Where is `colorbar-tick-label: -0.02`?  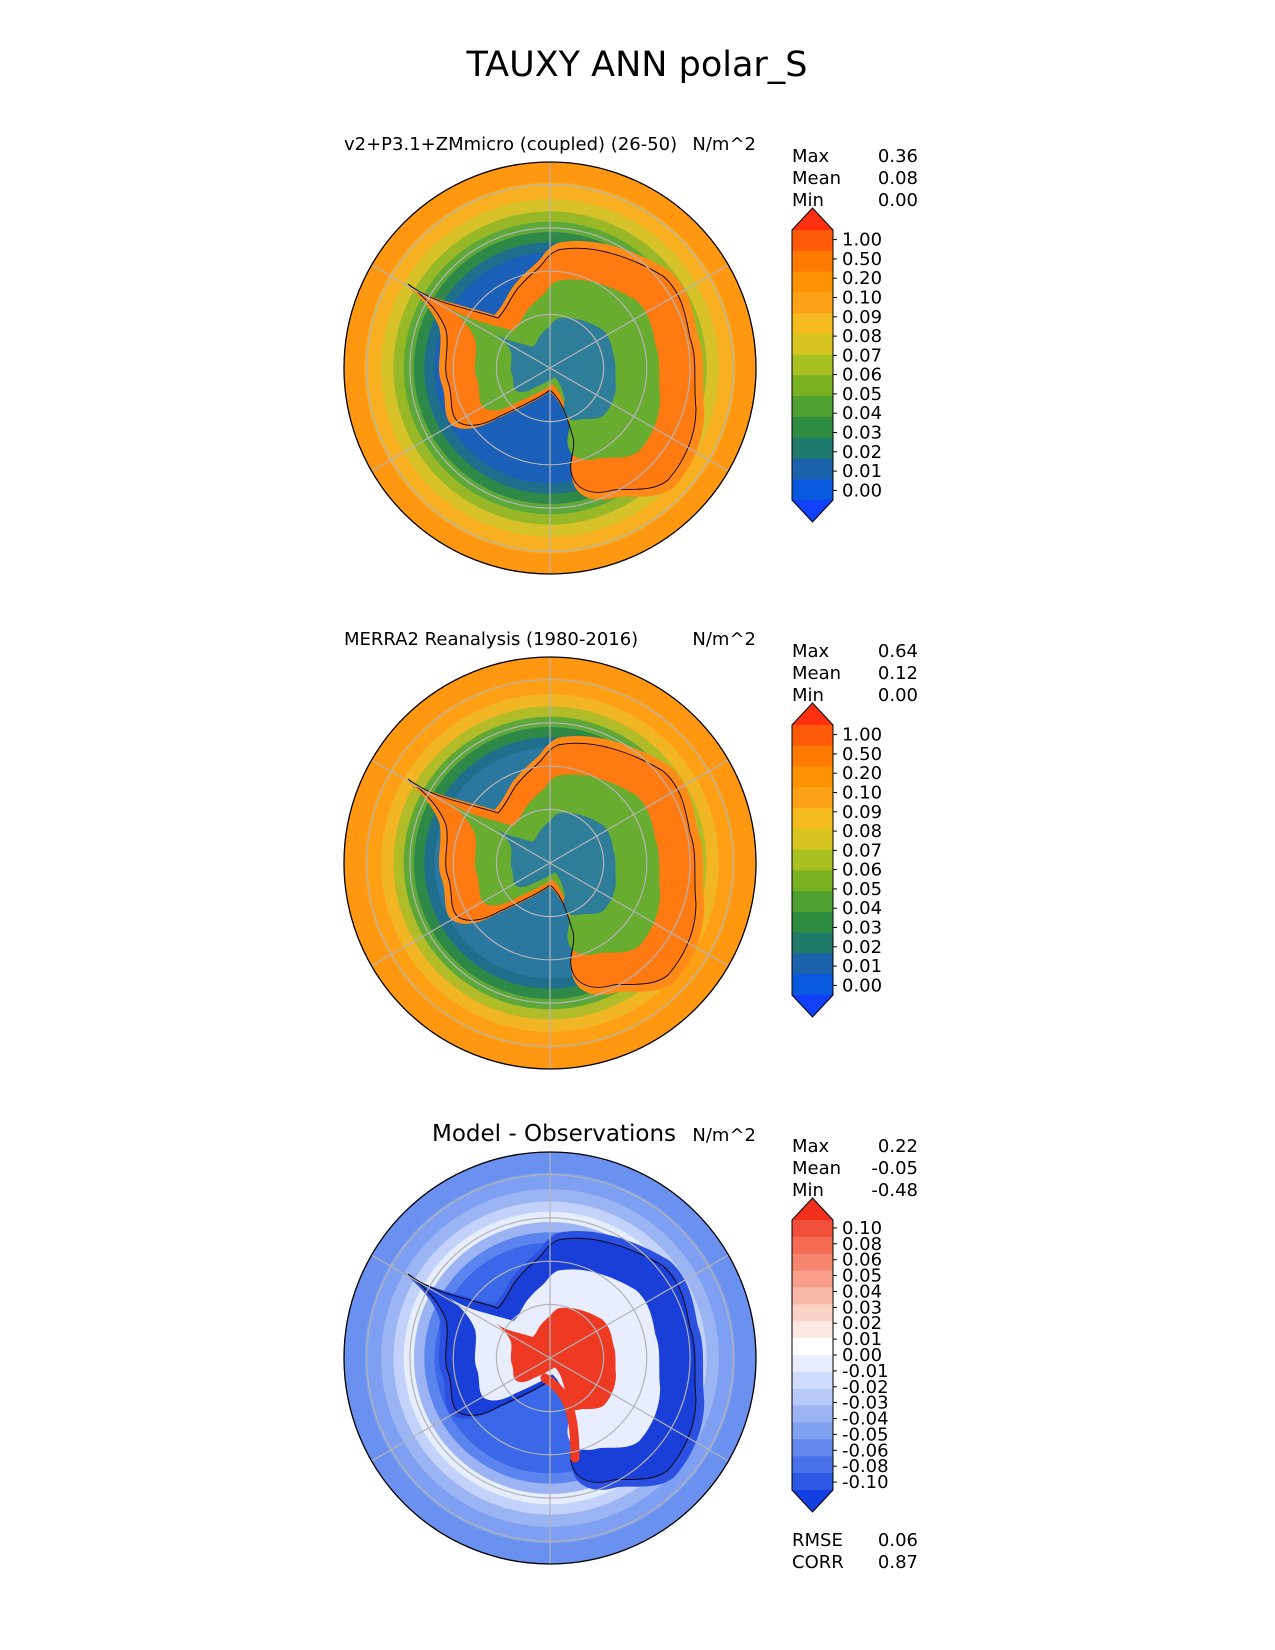
colorbar-tick-label: -0.02 is located at coordinates (865, 1387).